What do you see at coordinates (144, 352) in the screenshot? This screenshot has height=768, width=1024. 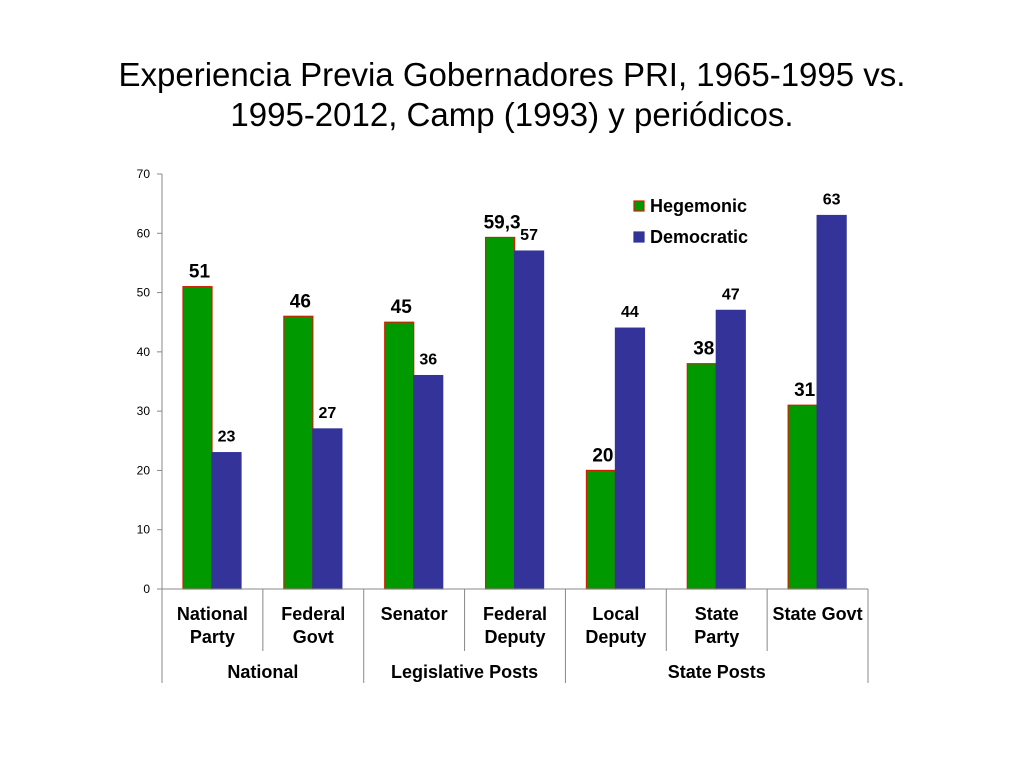 I see `y-tick-label: 40` at bounding box center [144, 352].